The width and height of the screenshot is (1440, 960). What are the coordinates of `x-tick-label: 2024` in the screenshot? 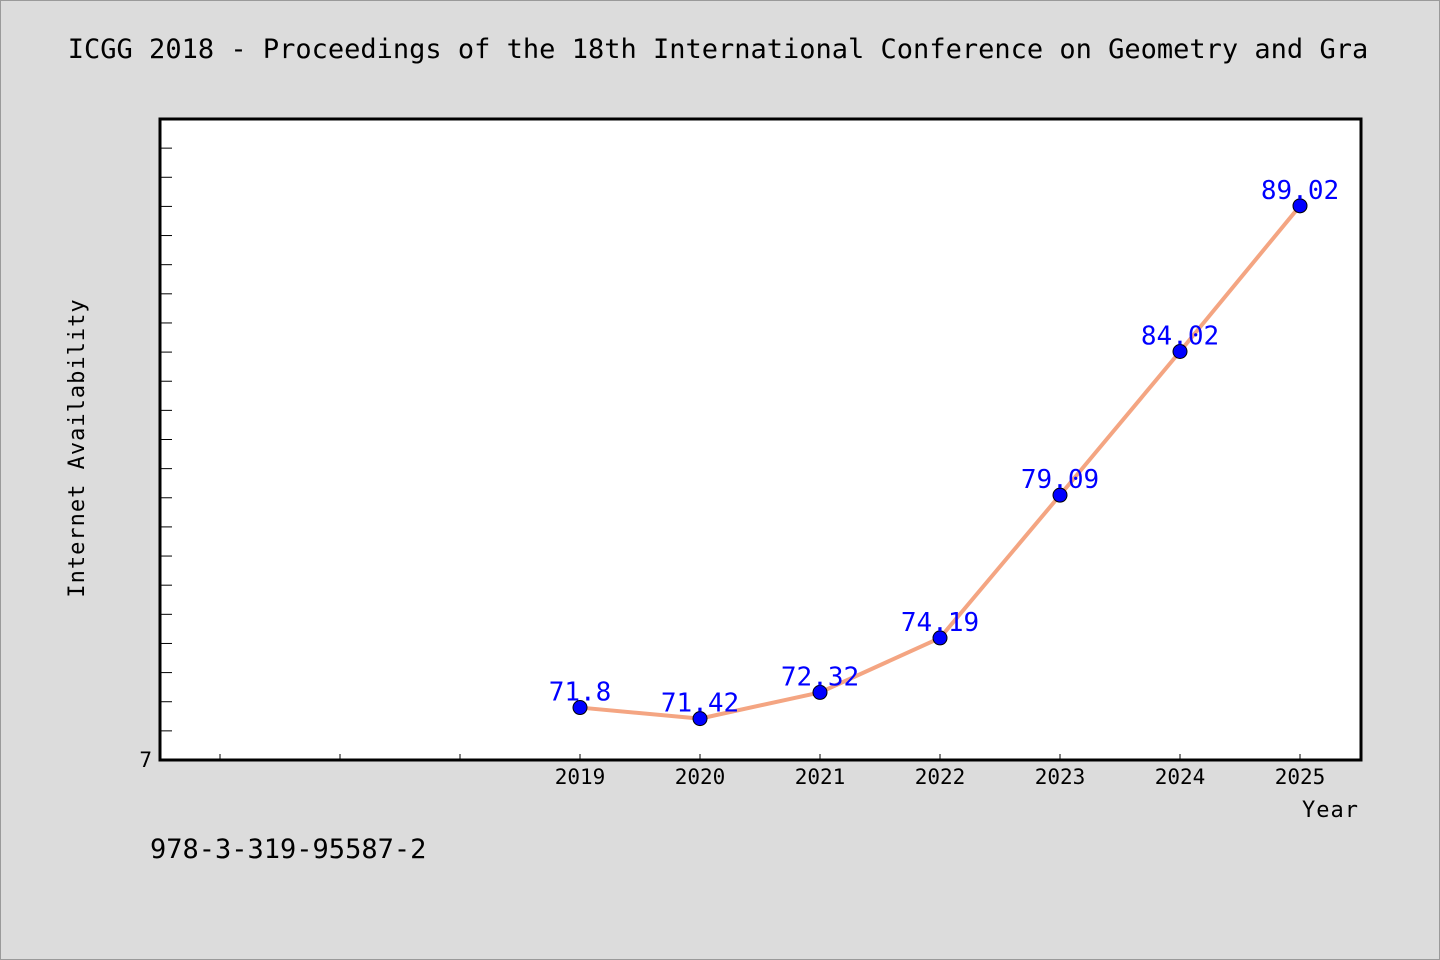 It's located at (1180, 777).